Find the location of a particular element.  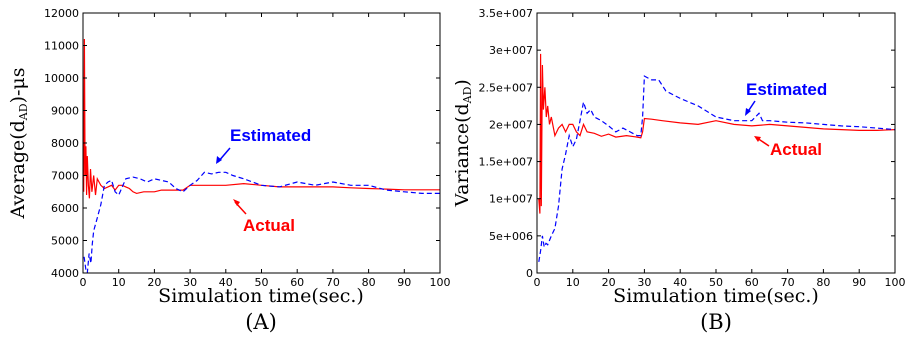

y-tick-label: 8000 is located at coordinates (65, 143).